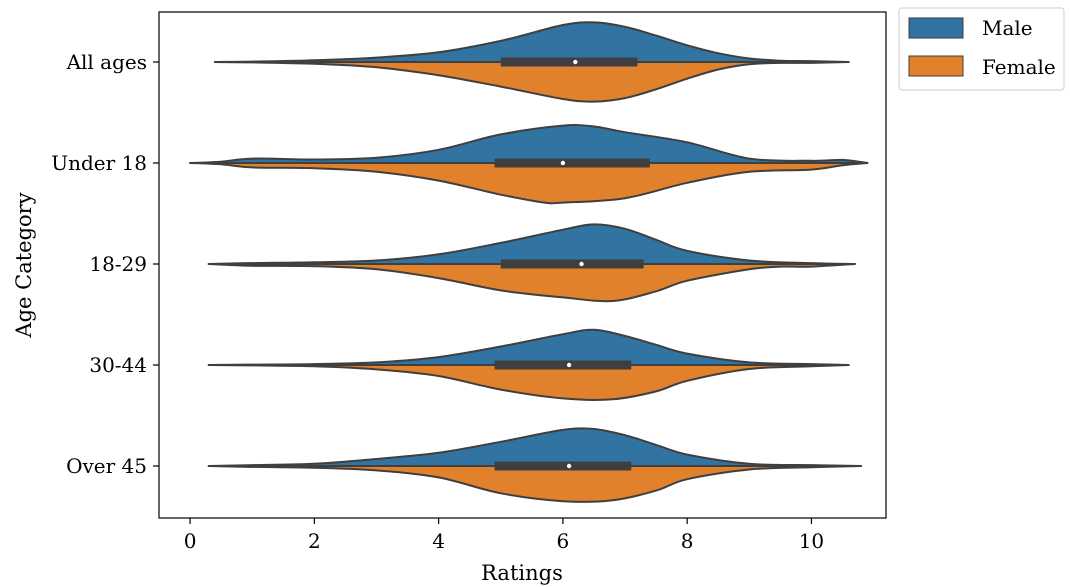  What do you see at coordinates (1019, 67) in the screenshot?
I see `legend-label-female: Female` at bounding box center [1019, 67].